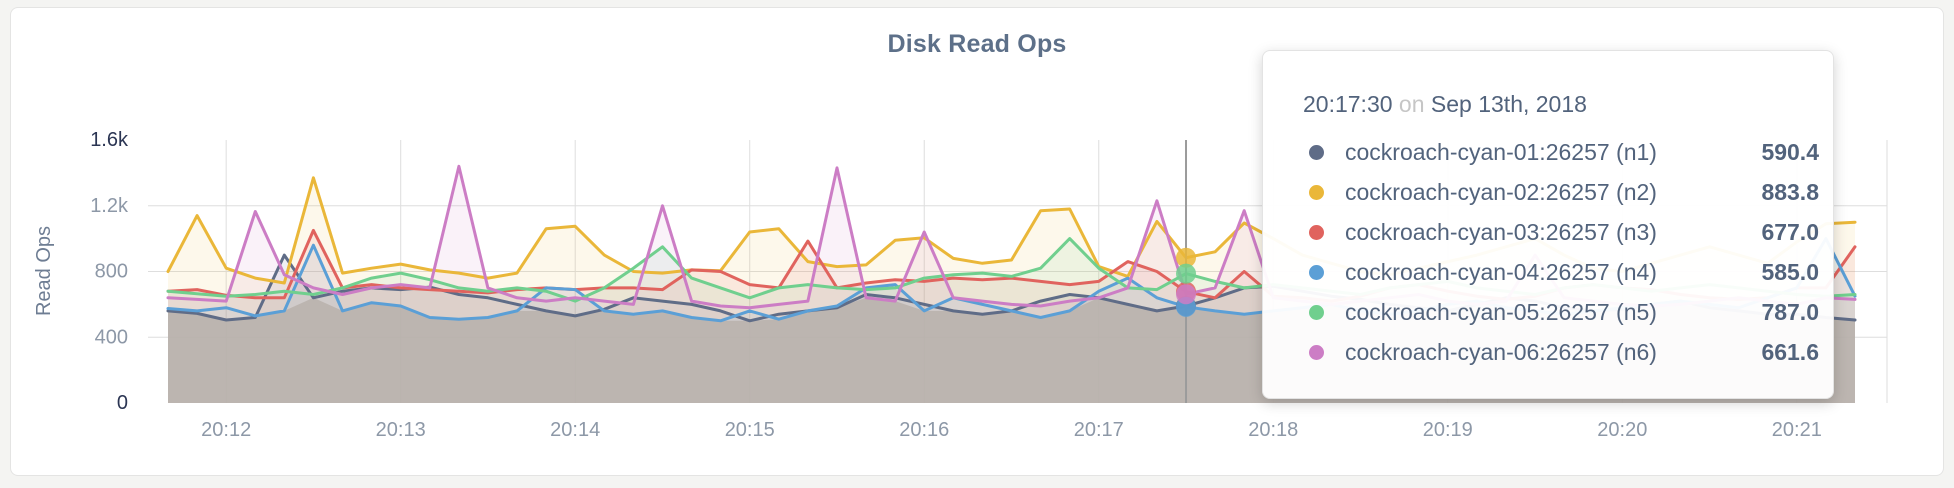 This screenshot has height=488, width=1954. What do you see at coordinates (1790, 151) in the screenshot?
I see `tooltip-series-value: 590.4` at bounding box center [1790, 151].